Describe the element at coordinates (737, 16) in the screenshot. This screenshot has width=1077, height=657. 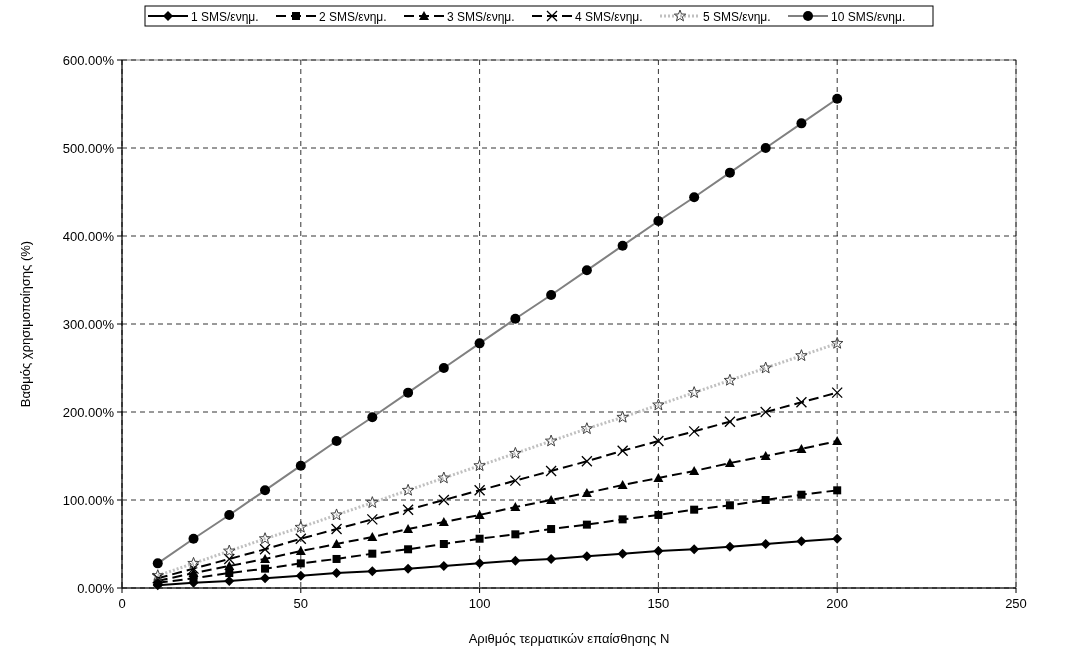
I see `legend-label: 5 SMS/ενημ.` at that location.